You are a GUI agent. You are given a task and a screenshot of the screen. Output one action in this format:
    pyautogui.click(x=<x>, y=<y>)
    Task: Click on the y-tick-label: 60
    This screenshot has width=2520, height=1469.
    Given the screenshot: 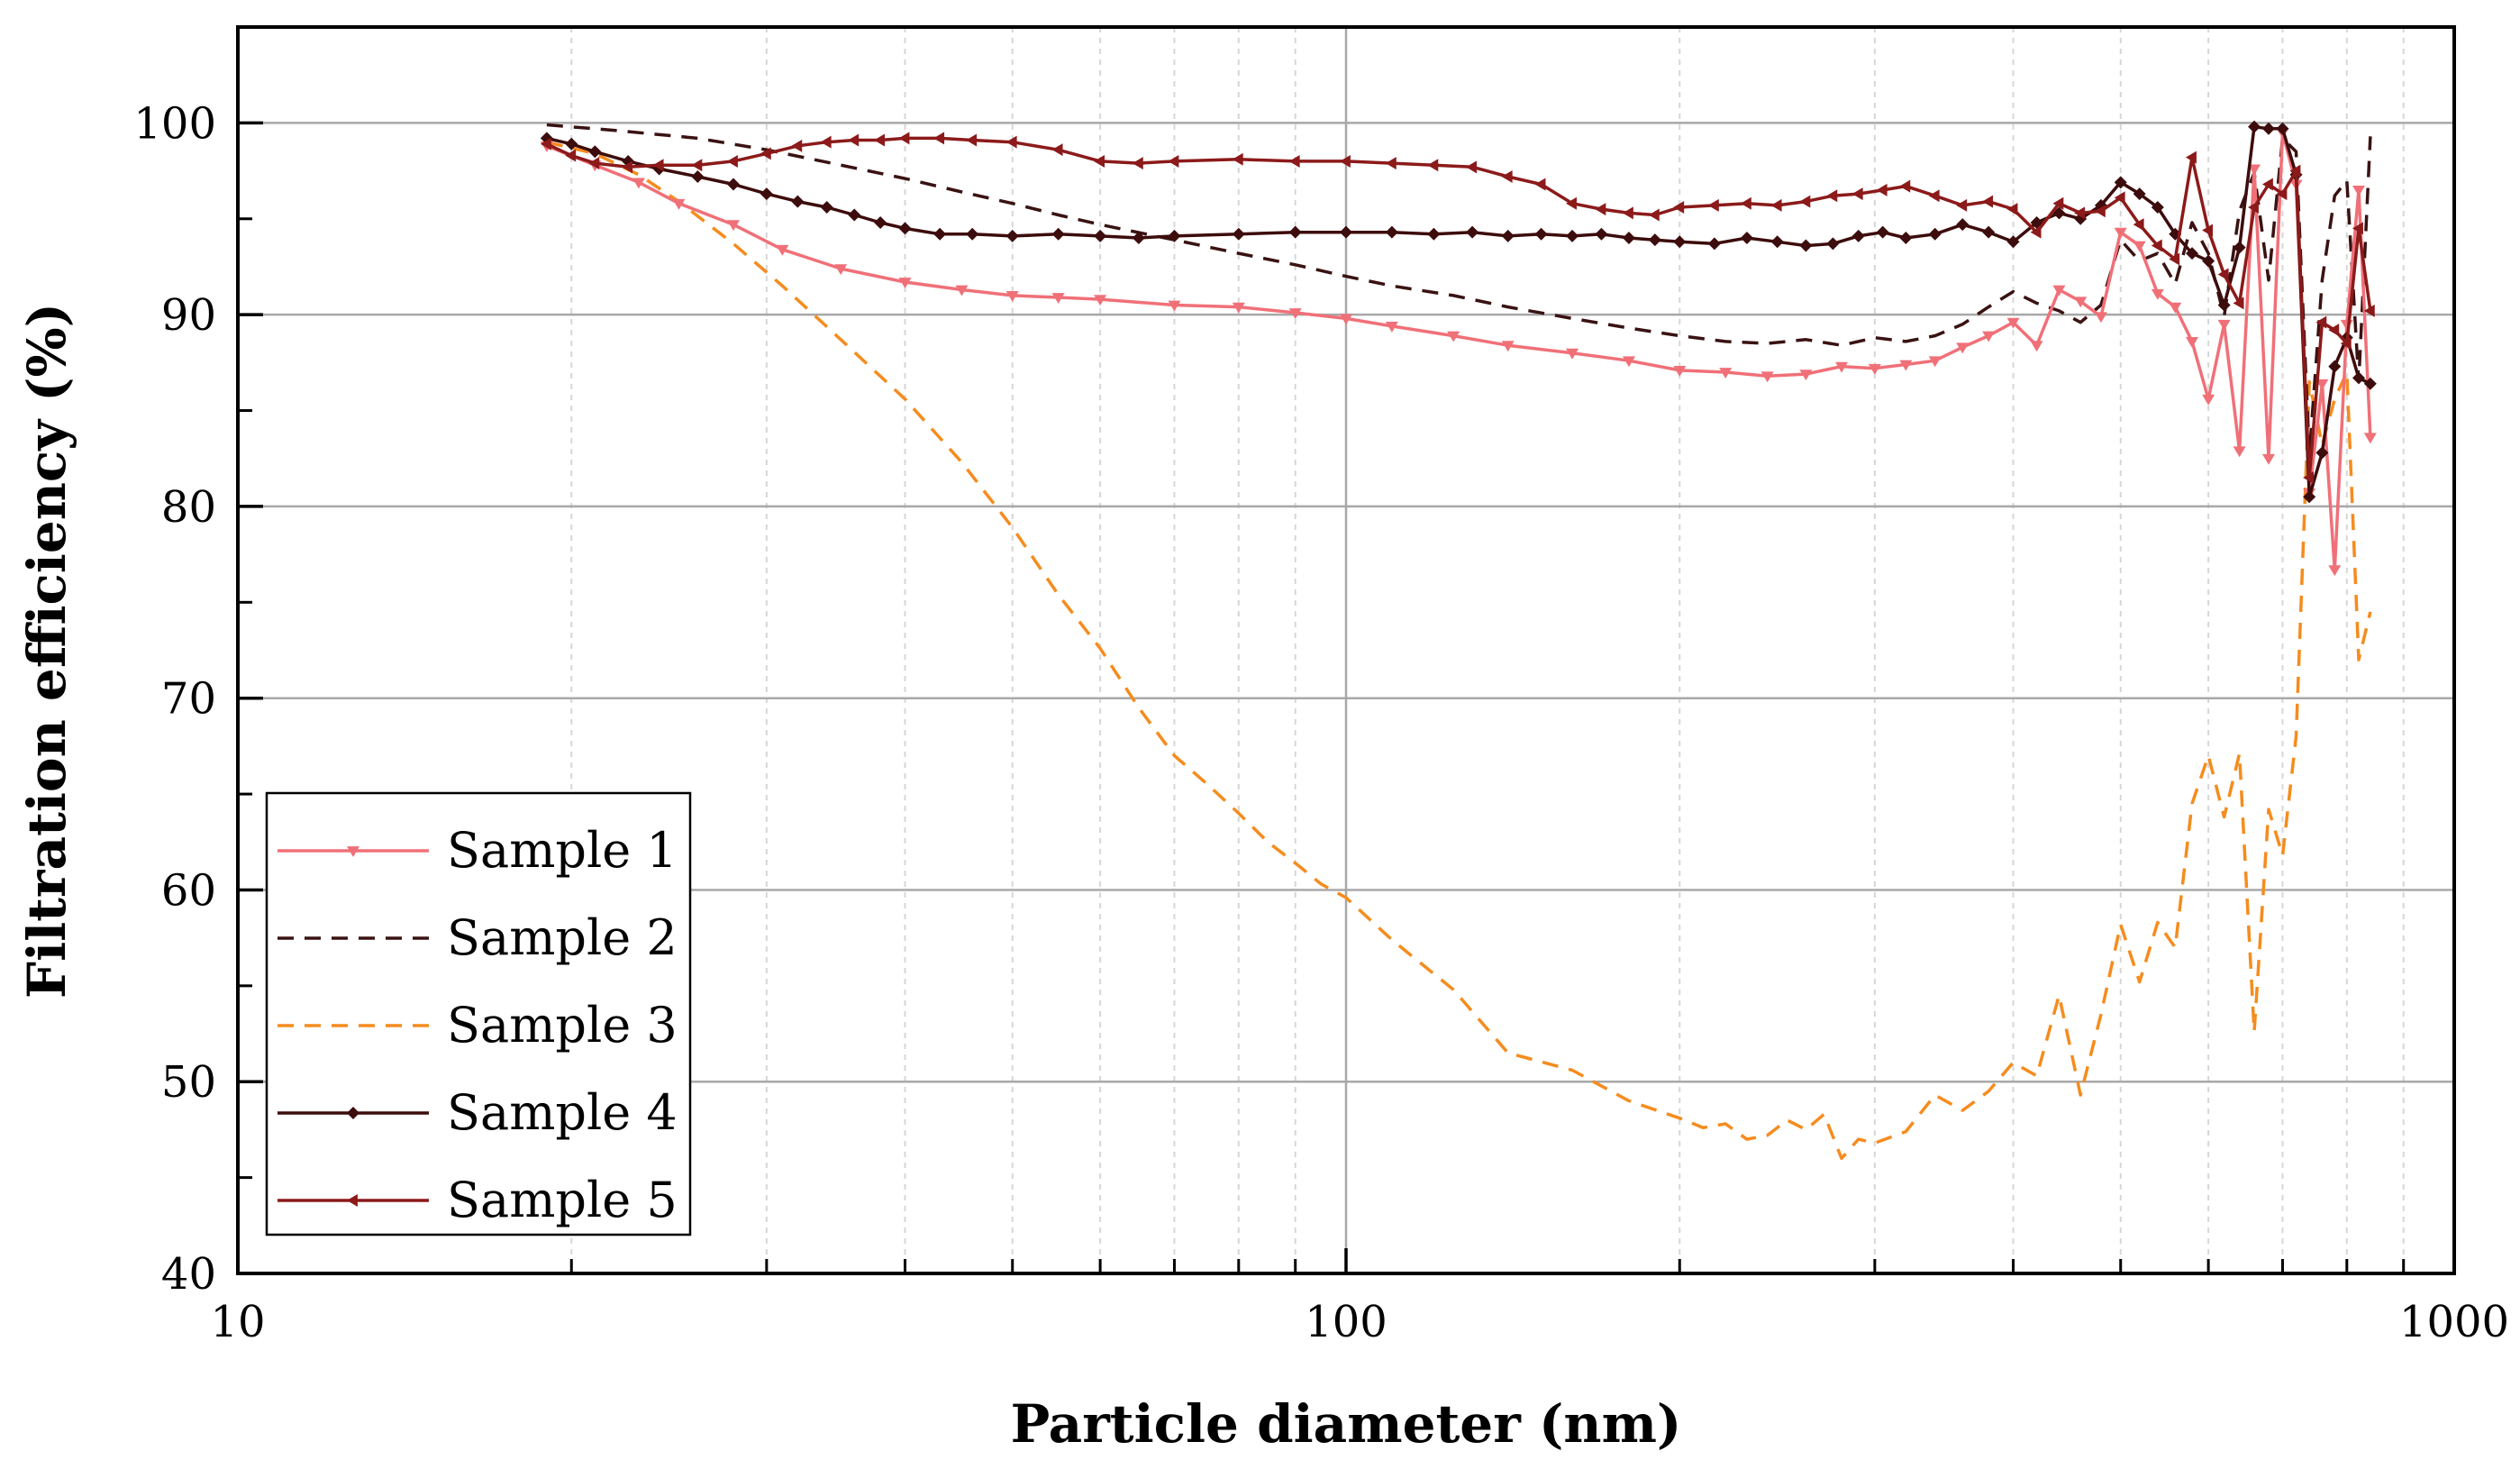 What is the action you would take?
    pyautogui.click(x=188, y=890)
    